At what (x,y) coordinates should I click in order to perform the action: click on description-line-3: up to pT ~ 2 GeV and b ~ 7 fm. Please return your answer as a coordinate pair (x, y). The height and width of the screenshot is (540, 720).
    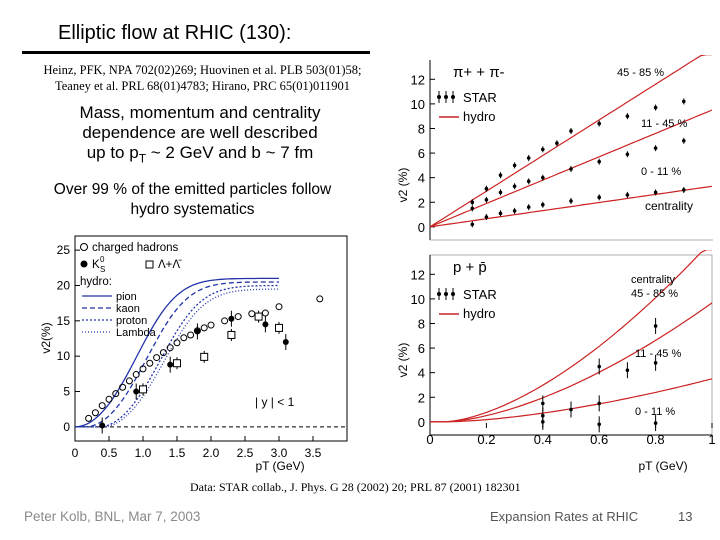
    Looking at the image, I should click on (200, 155).